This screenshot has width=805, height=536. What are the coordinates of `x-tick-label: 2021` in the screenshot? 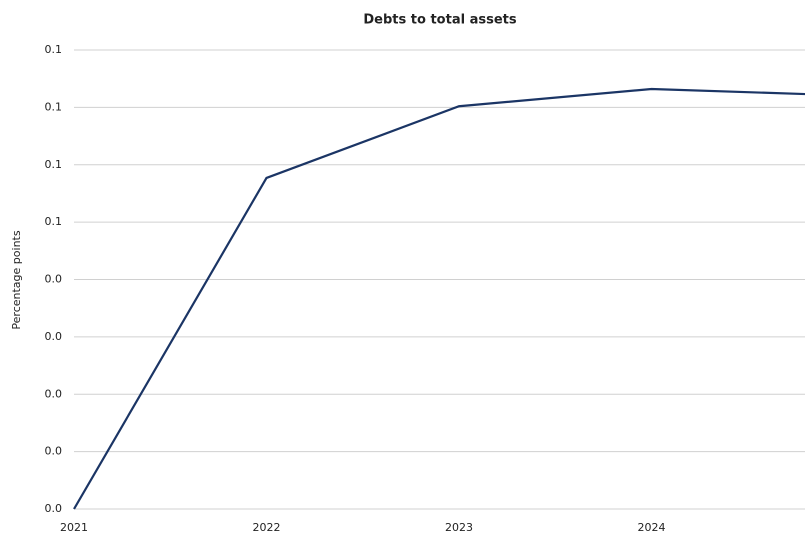 It's located at (74, 527).